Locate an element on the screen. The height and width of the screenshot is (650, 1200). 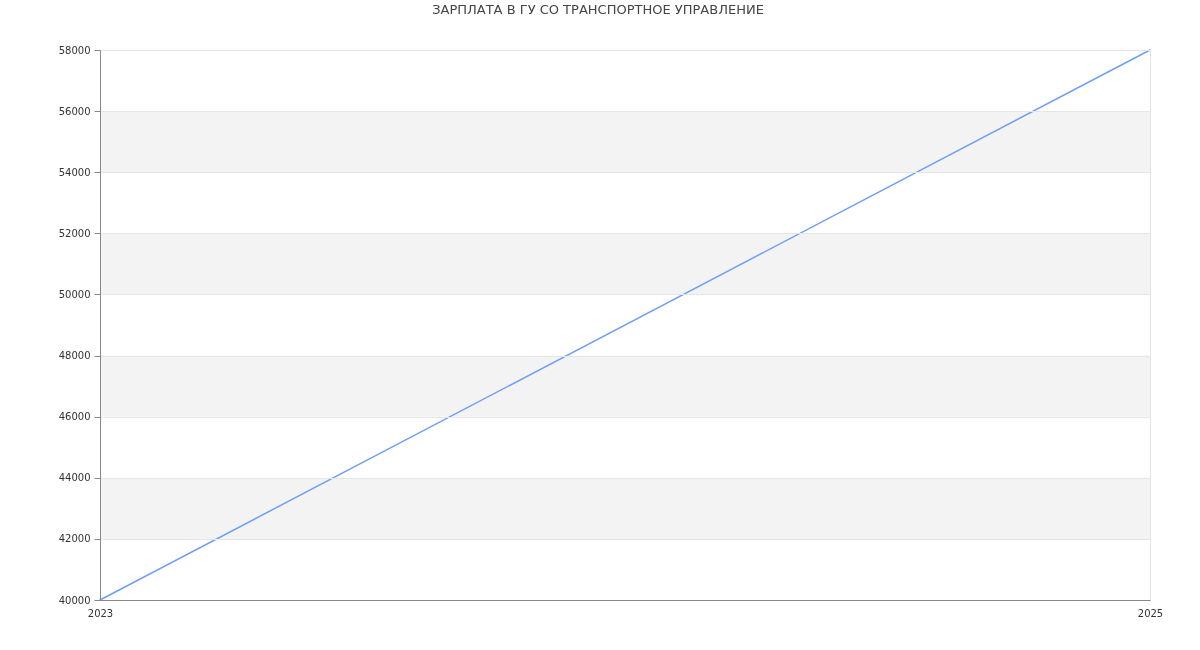
y-tick-label: 54000 is located at coordinates (74, 172).